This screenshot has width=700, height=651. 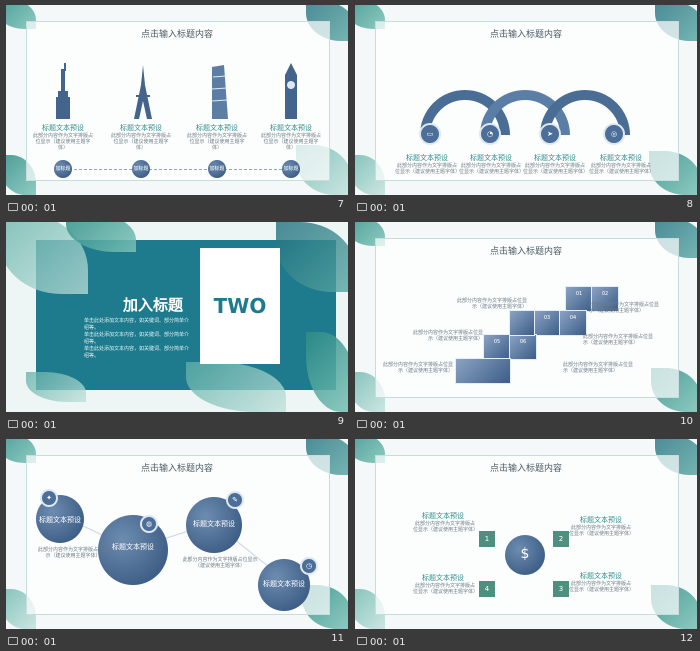 I want to click on puzzle-piece: 03, so click(x=547, y=323).